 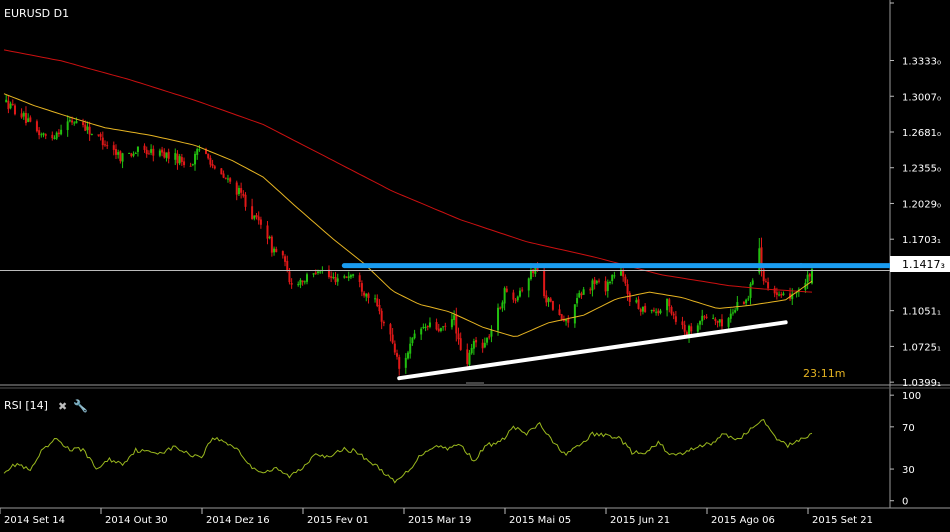 What do you see at coordinates (842, 520) in the screenshot?
I see `time-tick-label: 2015 Set 21` at bounding box center [842, 520].